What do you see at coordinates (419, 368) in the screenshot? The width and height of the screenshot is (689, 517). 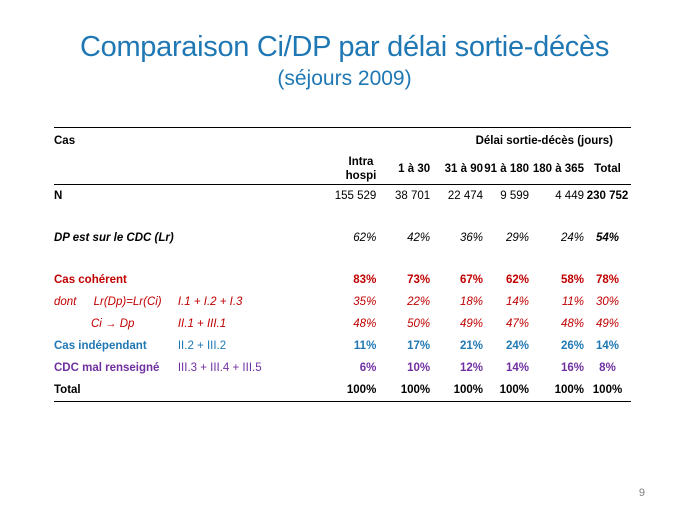 I see `cell: 10%` at bounding box center [419, 368].